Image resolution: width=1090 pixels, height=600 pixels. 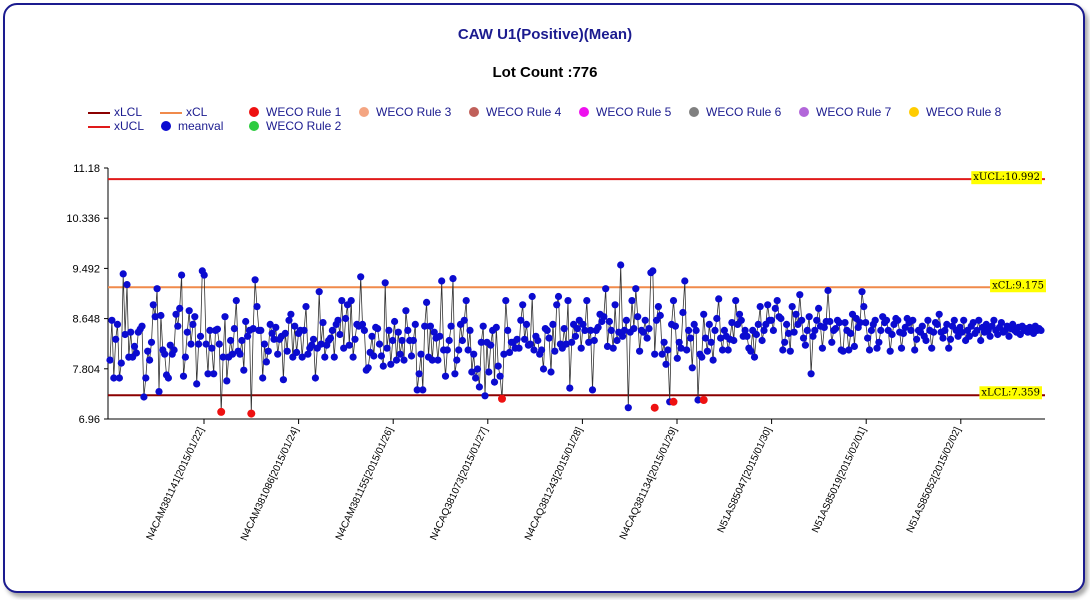 What do you see at coordinates (1018, 285) in the screenshot?
I see `limit-label-text: xCL:9.175` at bounding box center [1018, 285].